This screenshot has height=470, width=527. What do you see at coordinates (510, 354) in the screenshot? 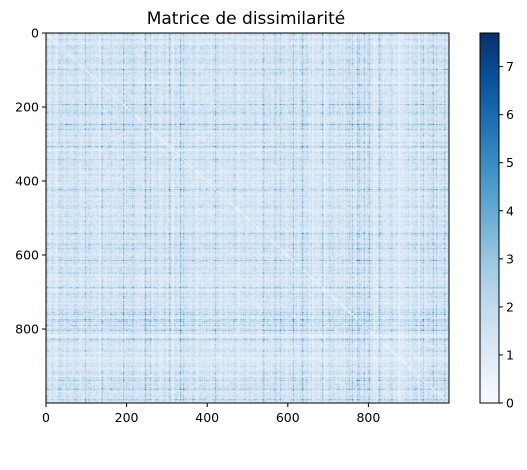
I see `colorbar-tick-label: 1` at bounding box center [510, 354].